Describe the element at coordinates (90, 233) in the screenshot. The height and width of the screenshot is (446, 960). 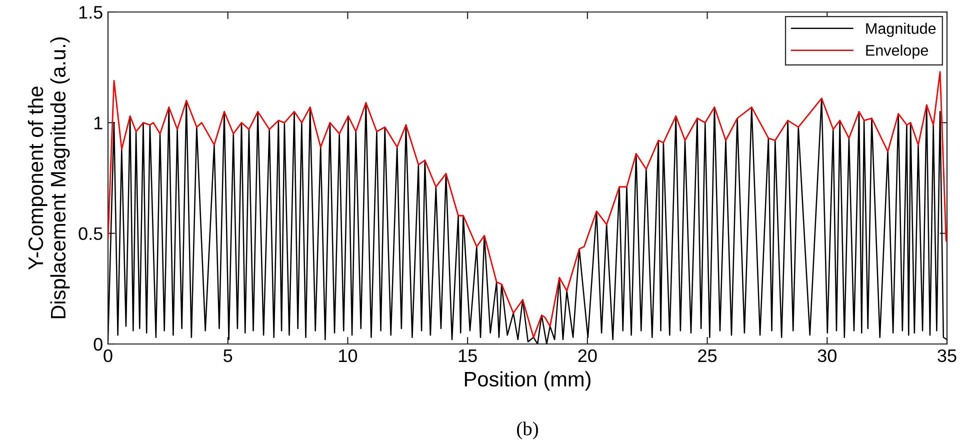
I see `y-tick-label: 0.5` at that location.